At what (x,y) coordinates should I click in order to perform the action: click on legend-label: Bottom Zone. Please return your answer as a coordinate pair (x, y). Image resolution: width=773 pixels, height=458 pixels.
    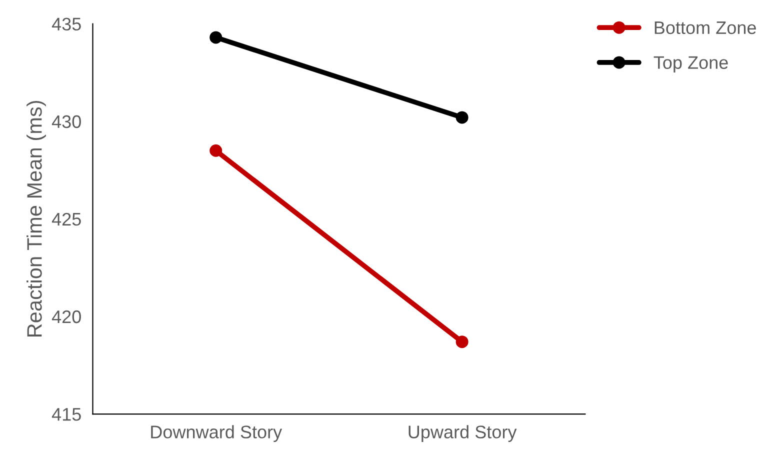
    Looking at the image, I should click on (705, 27).